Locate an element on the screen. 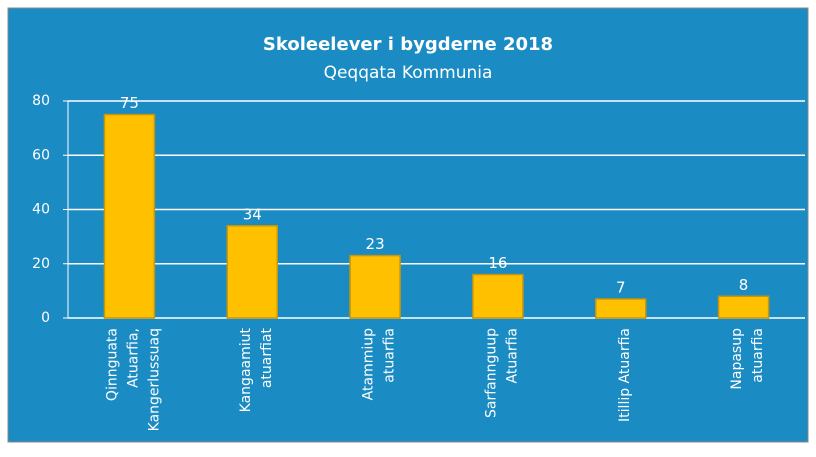  x-tick-label: Qinnguata Atuarfia, Kangerlussuaq is located at coordinates (133, 379).